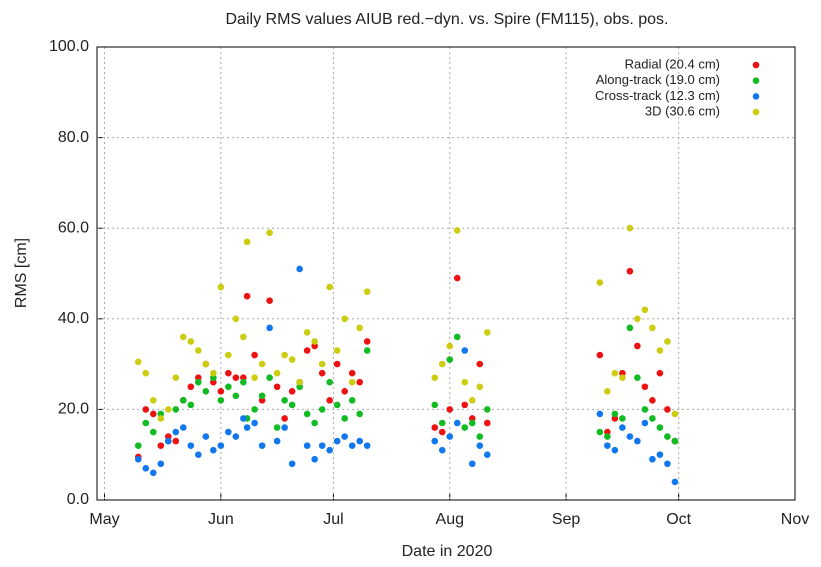 The image size is (821, 567). Describe the element at coordinates (333, 519) in the screenshot. I see `x-tick-label: Jul` at that location.